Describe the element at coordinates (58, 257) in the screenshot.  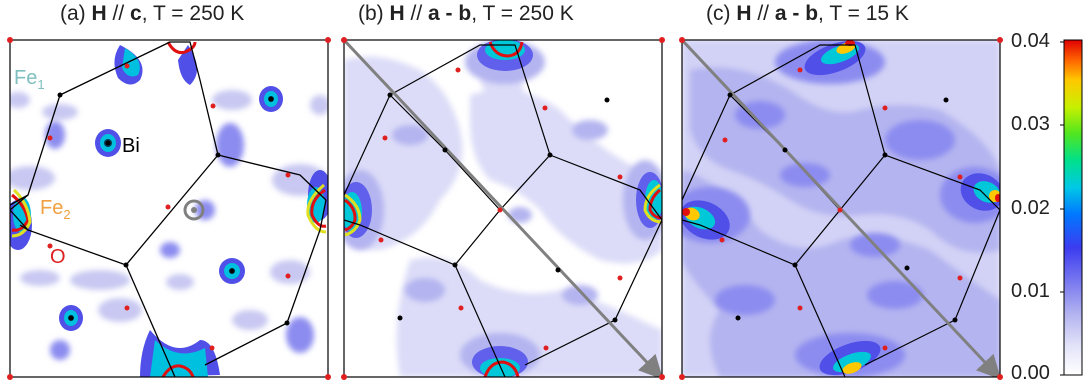
I see `o-label: O` at that location.